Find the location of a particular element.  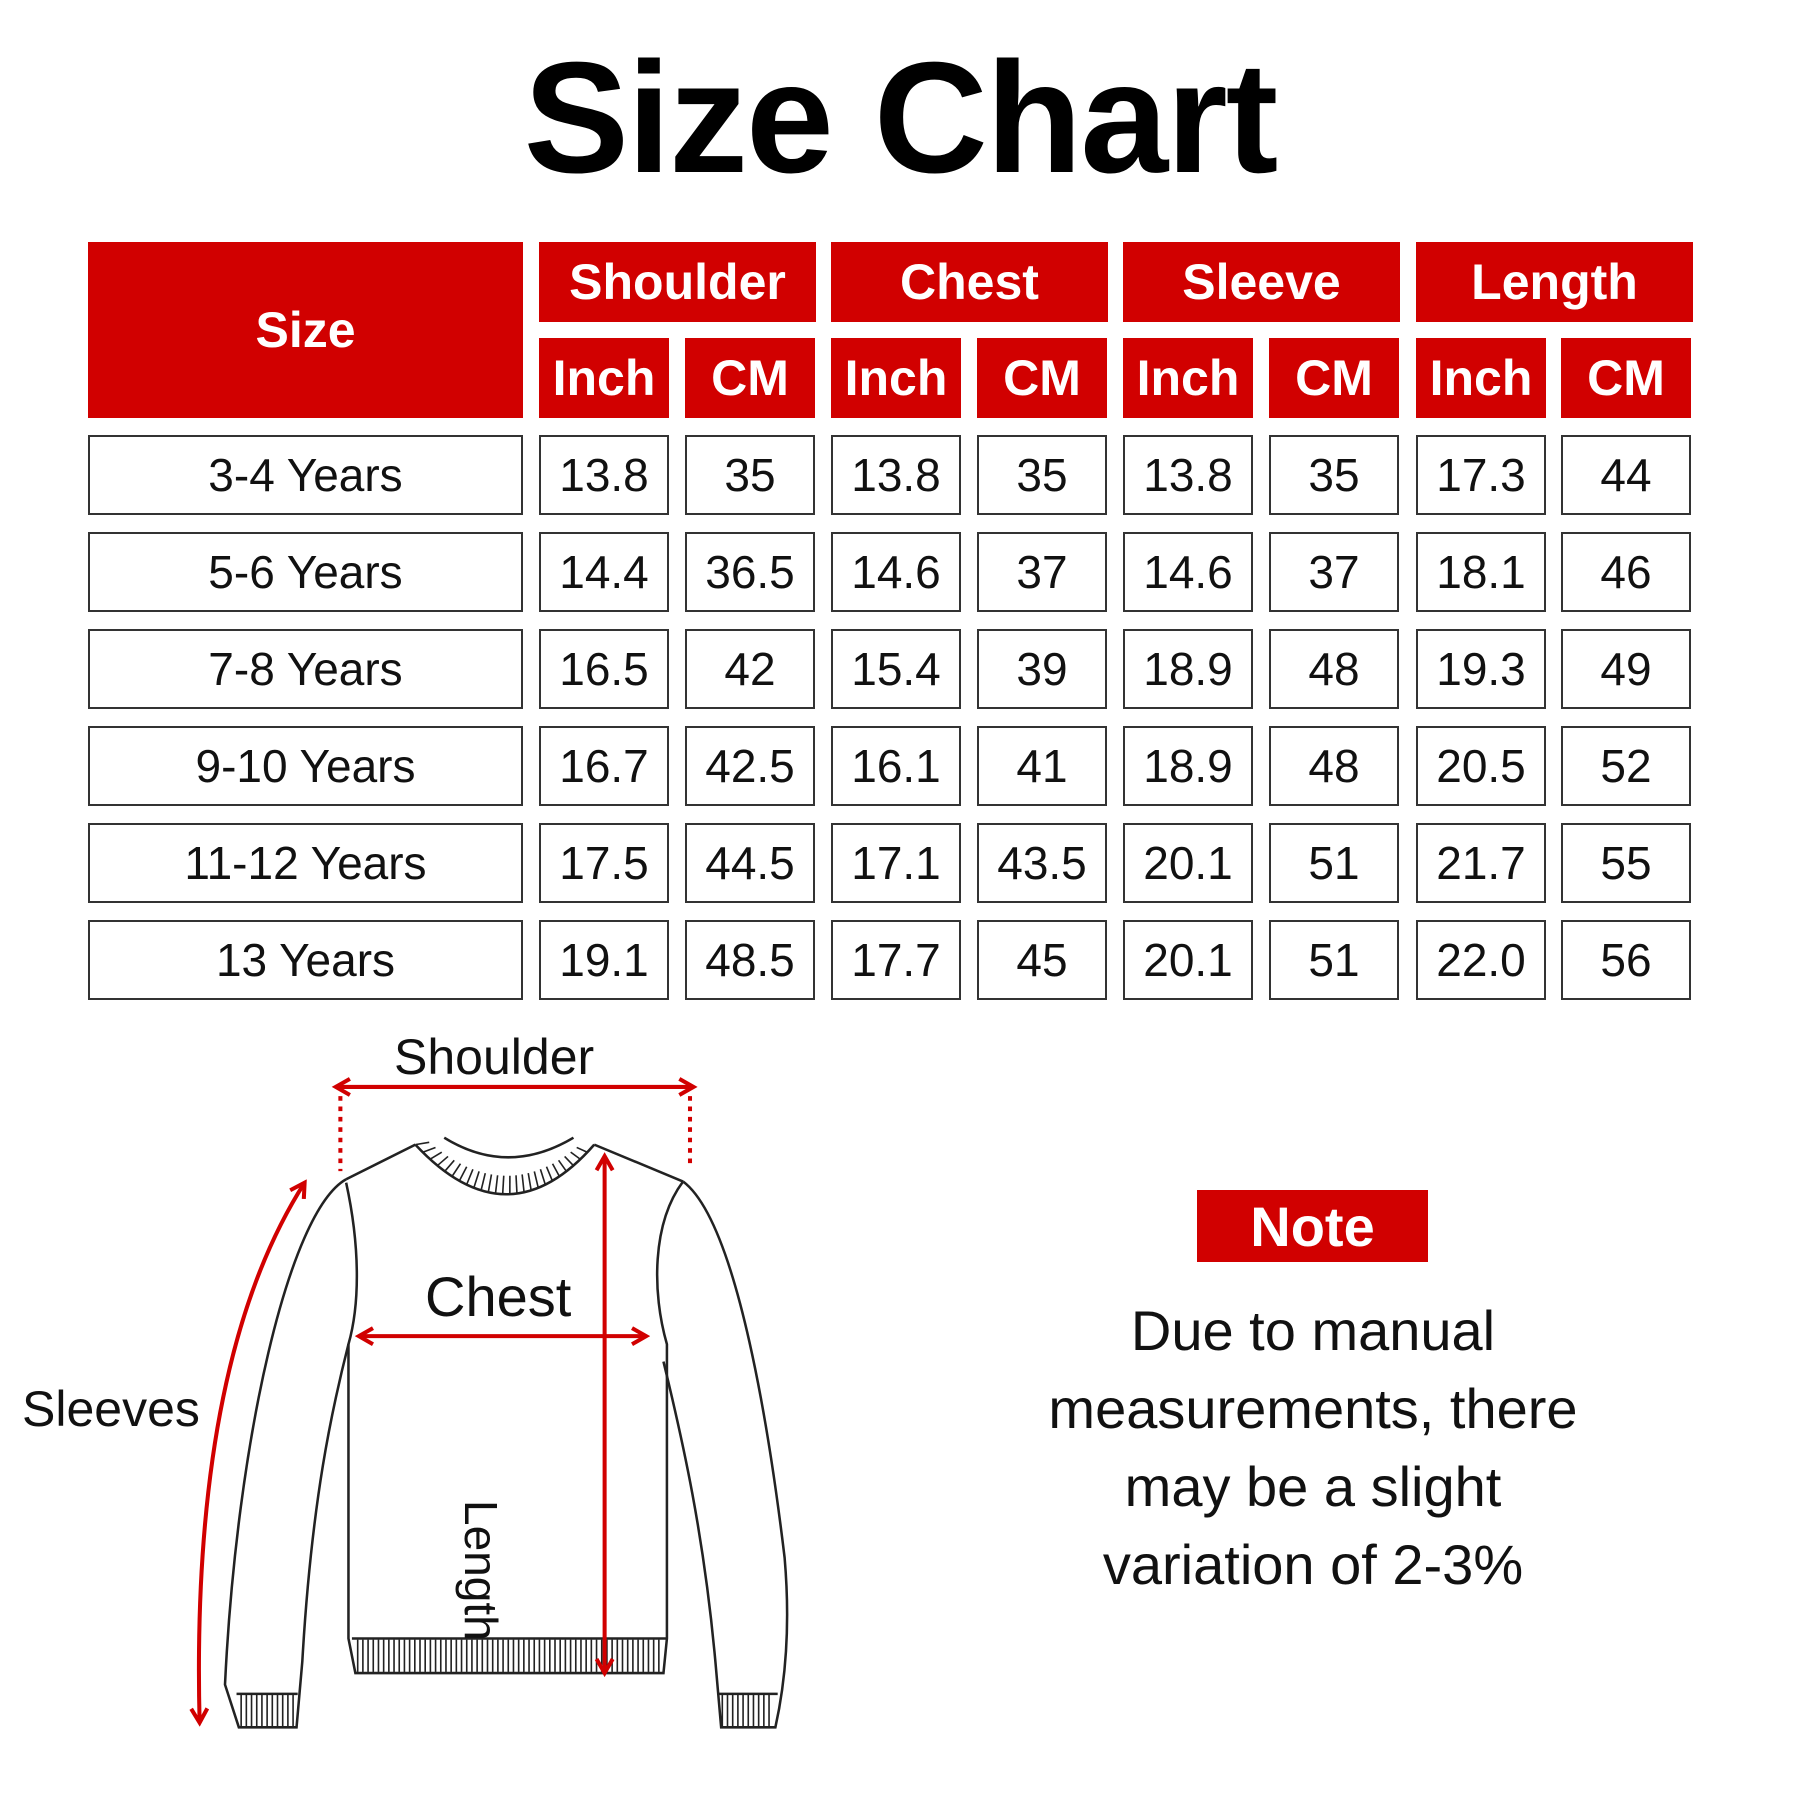

value-cell: 42.5 is located at coordinates (750, 766).